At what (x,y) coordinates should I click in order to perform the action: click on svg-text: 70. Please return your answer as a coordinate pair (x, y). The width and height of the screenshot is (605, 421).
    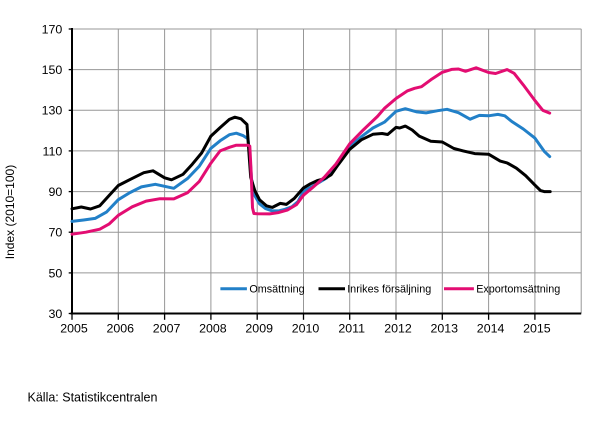
    Looking at the image, I should click on (56, 233).